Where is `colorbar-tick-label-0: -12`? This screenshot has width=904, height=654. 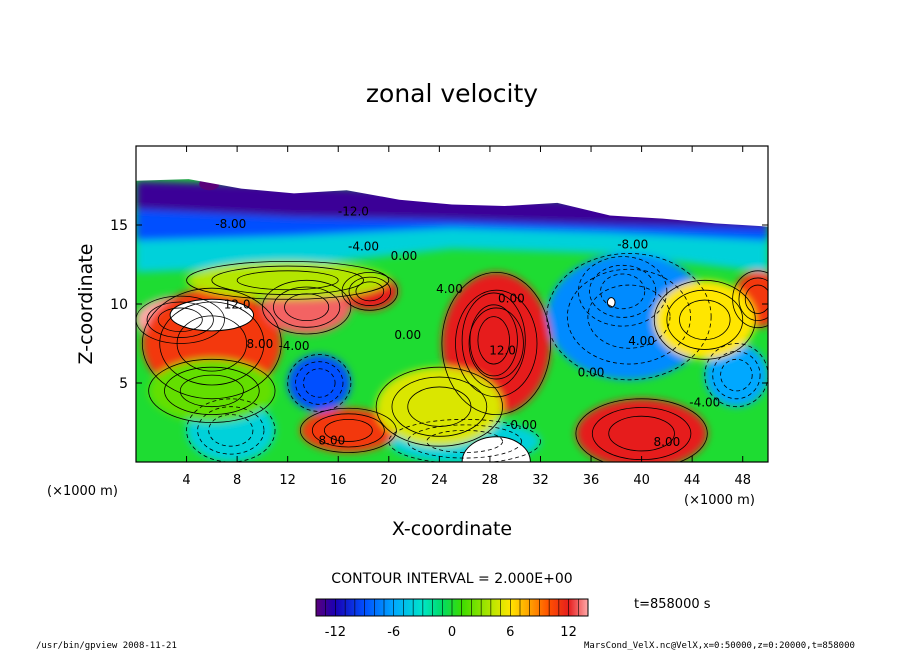 colorbar-tick-label-0: -12 is located at coordinates (335, 632).